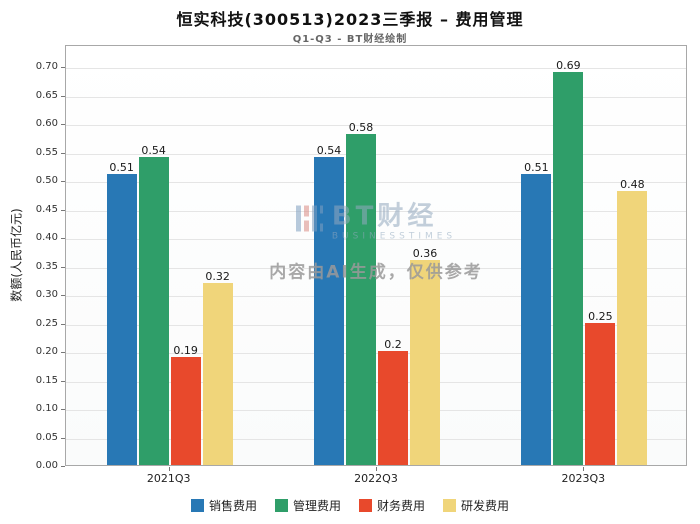 This screenshot has width=700, height=524. Describe the element at coordinates (376, 478) in the screenshot. I see `x-tick-label: 2022Q3` at that location.